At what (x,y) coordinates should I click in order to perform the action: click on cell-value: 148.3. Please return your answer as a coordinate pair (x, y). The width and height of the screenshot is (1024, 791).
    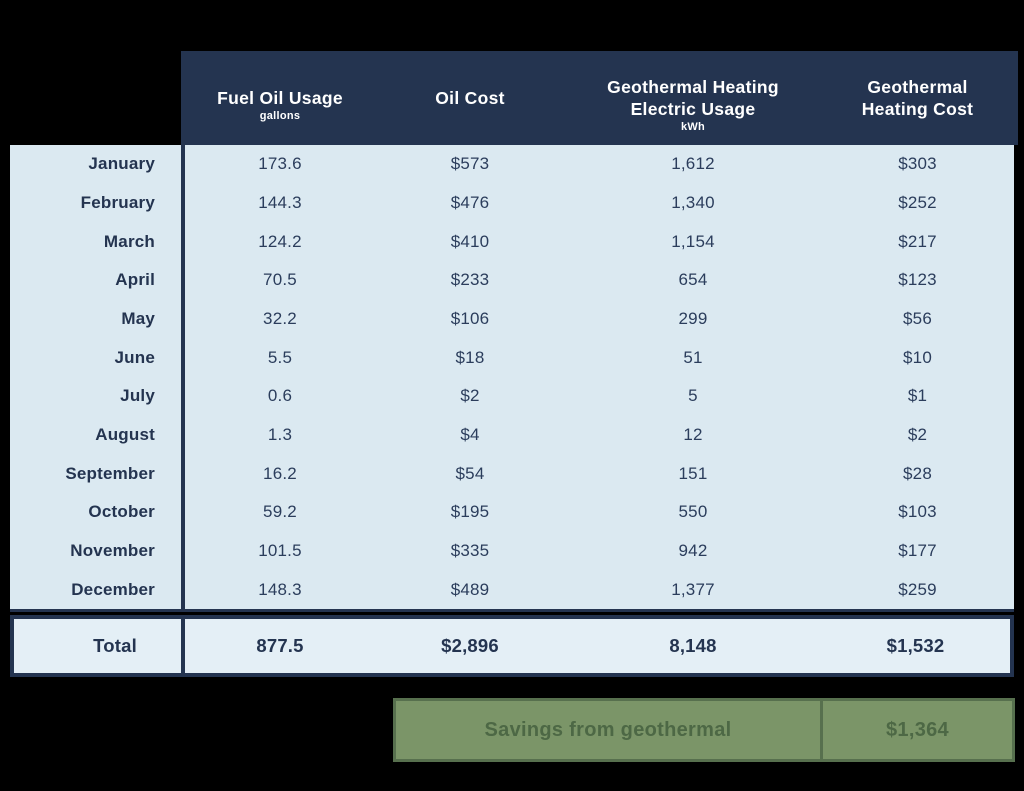
    Looking at the image, I should click on (280, 589).